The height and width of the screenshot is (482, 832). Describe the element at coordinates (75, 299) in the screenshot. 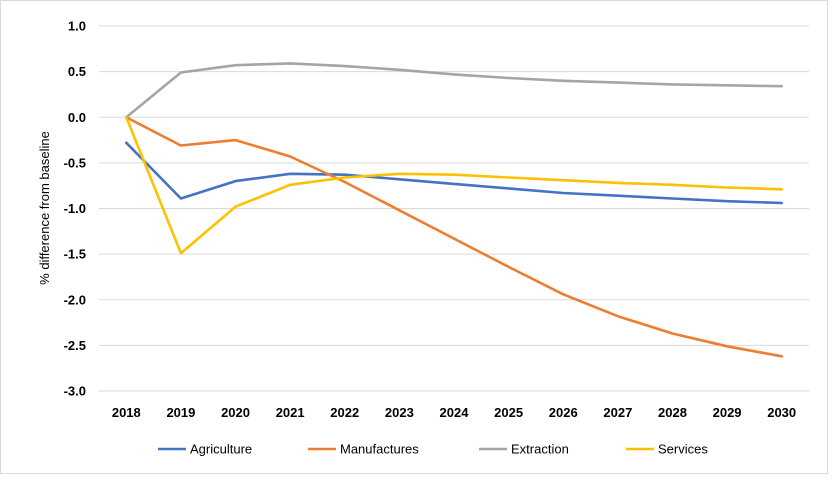

I see `y-tick-label: -2.0` at that location.